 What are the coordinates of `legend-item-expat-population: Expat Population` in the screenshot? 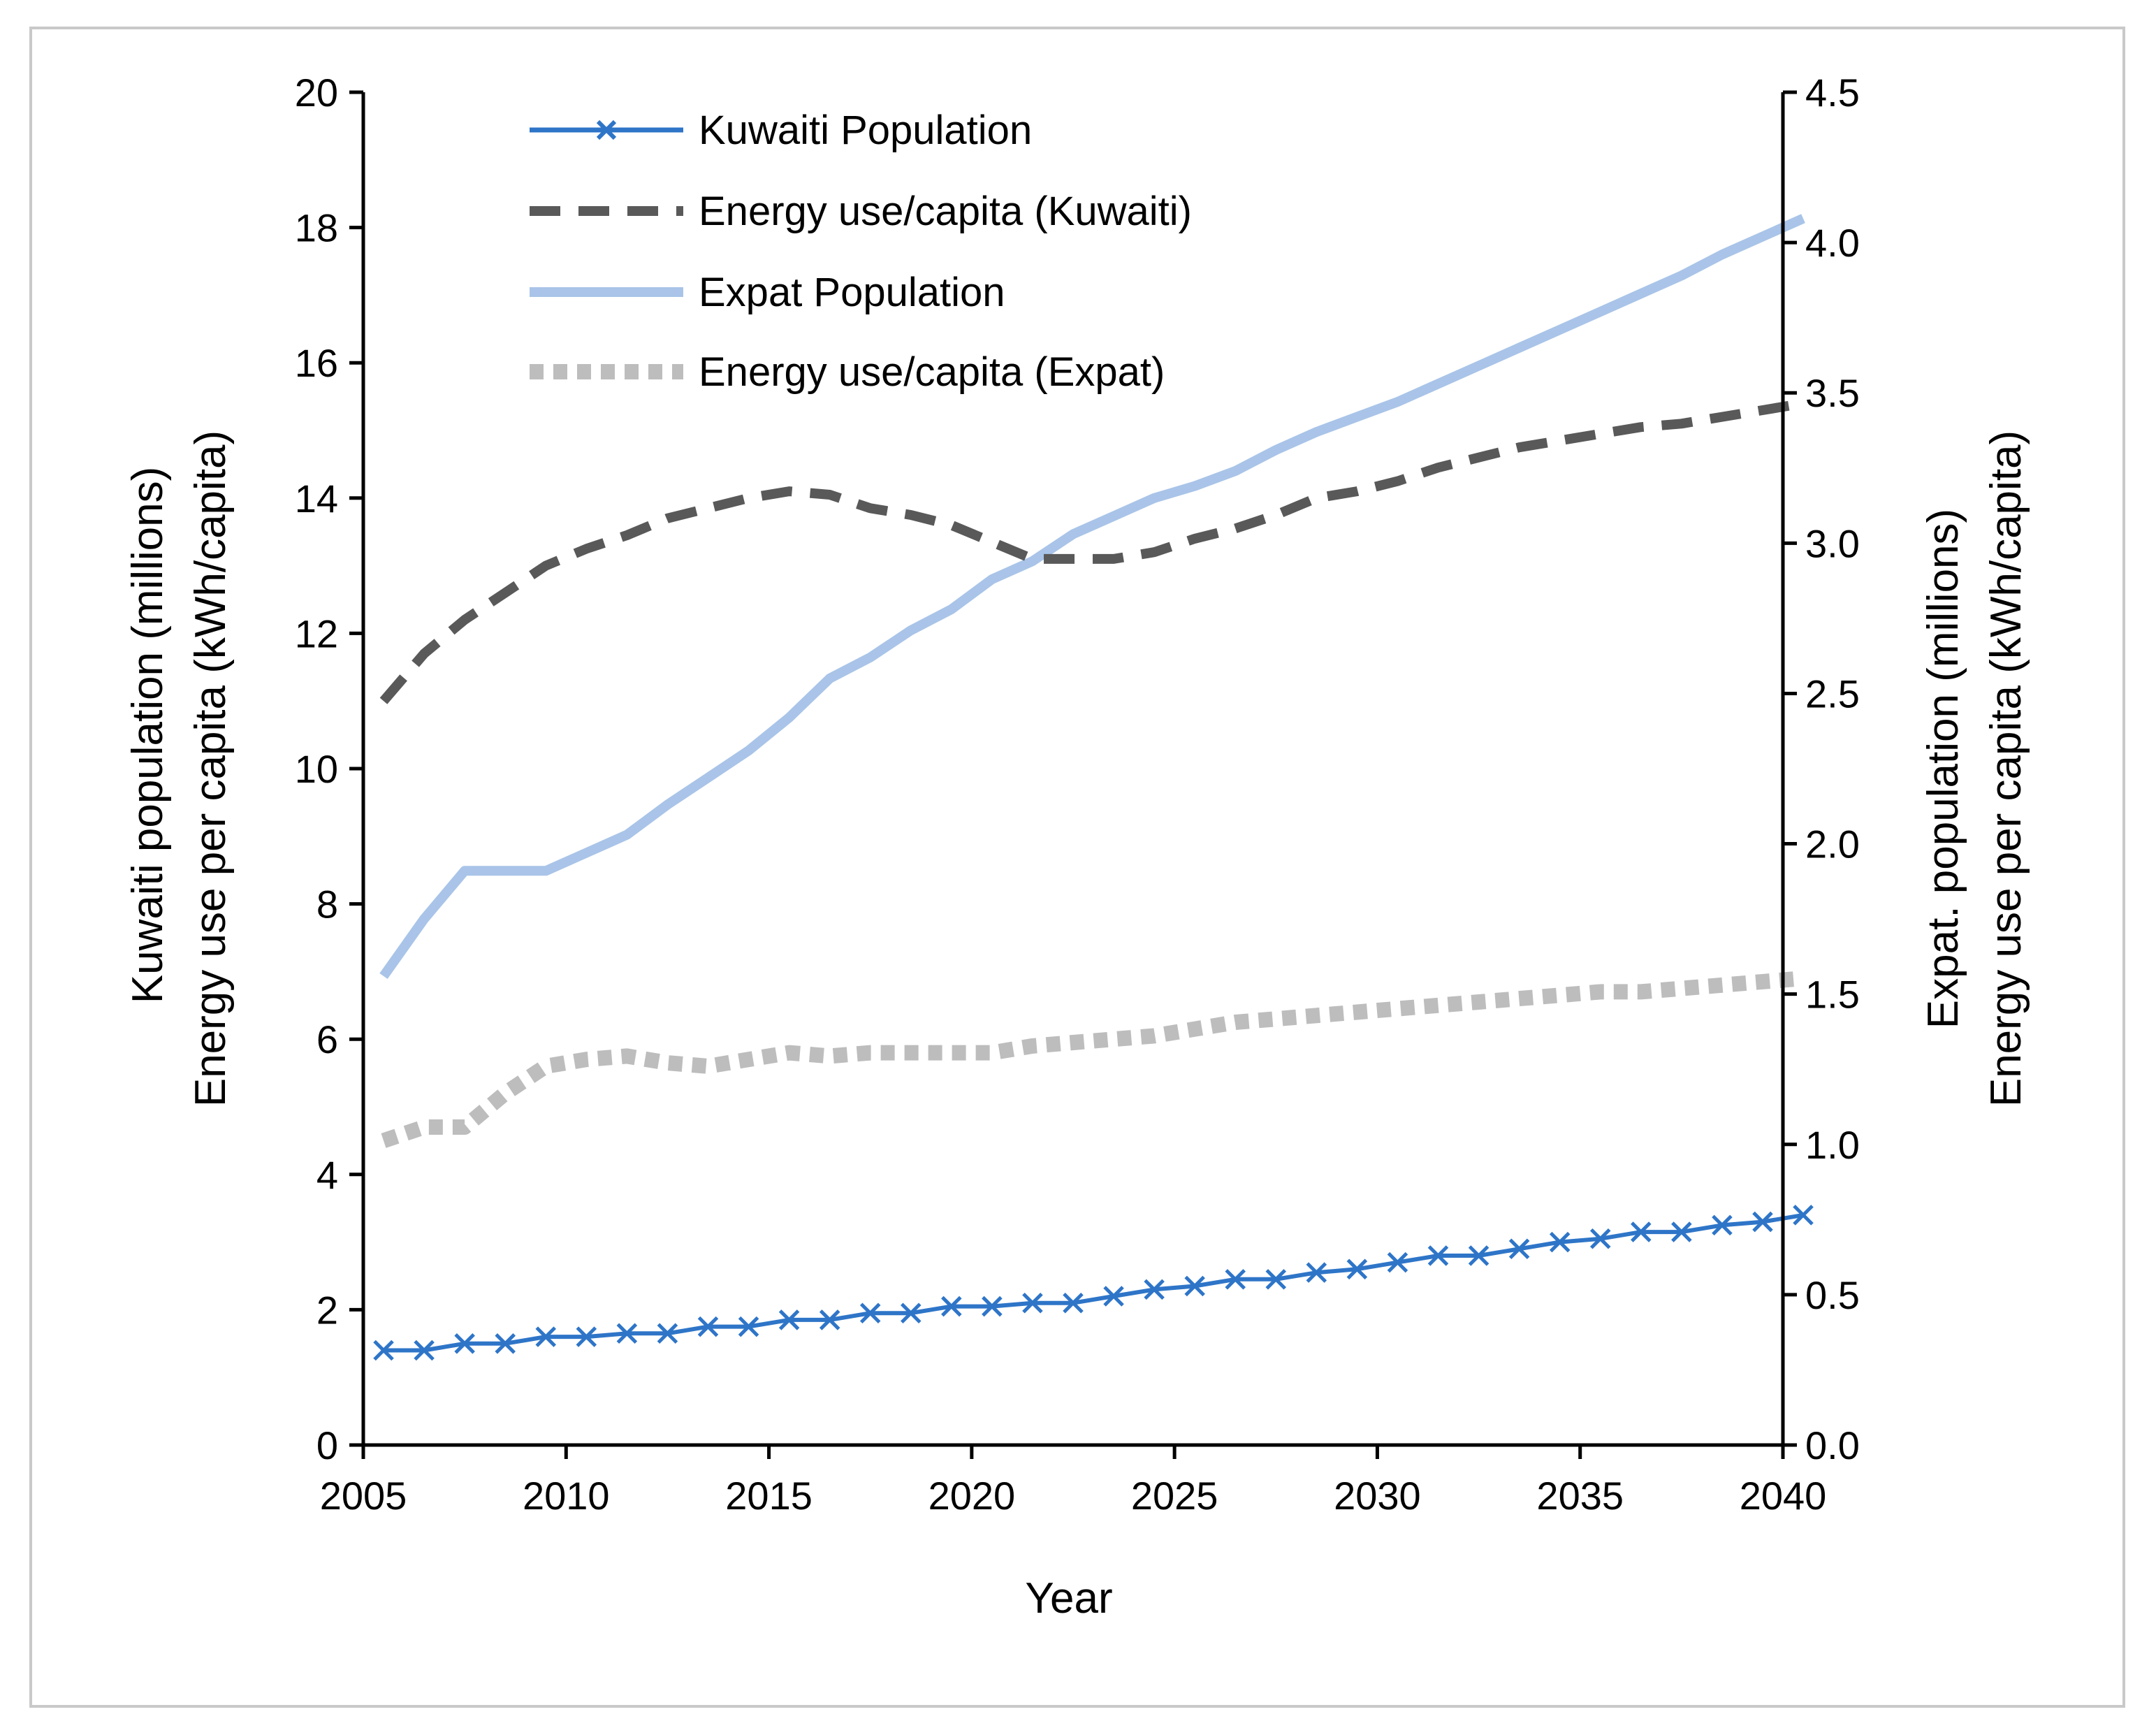 It's located at (767, 292).